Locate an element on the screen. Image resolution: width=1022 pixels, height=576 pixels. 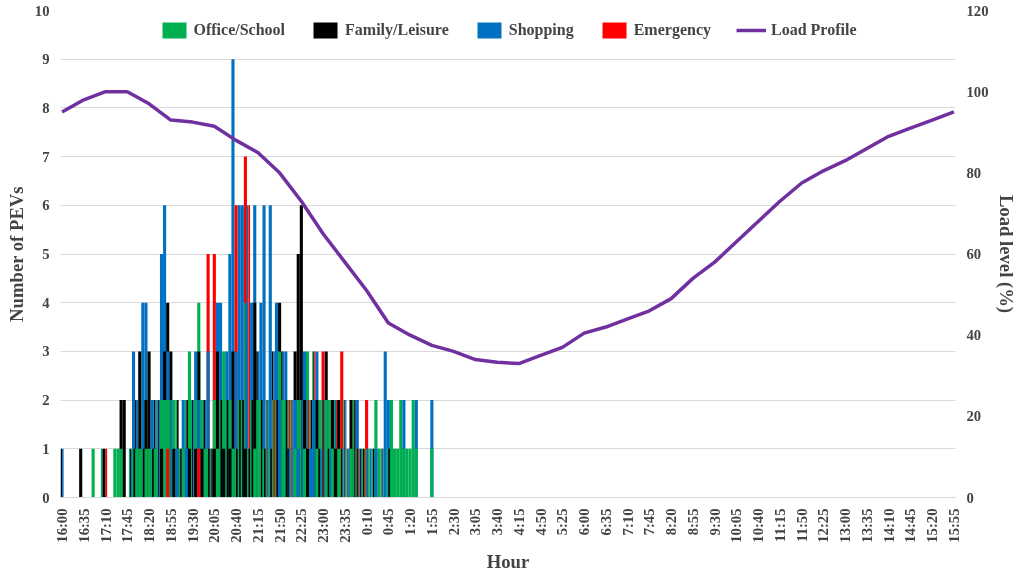
y-tick-label: 8 is located at coordinates (46, 107).